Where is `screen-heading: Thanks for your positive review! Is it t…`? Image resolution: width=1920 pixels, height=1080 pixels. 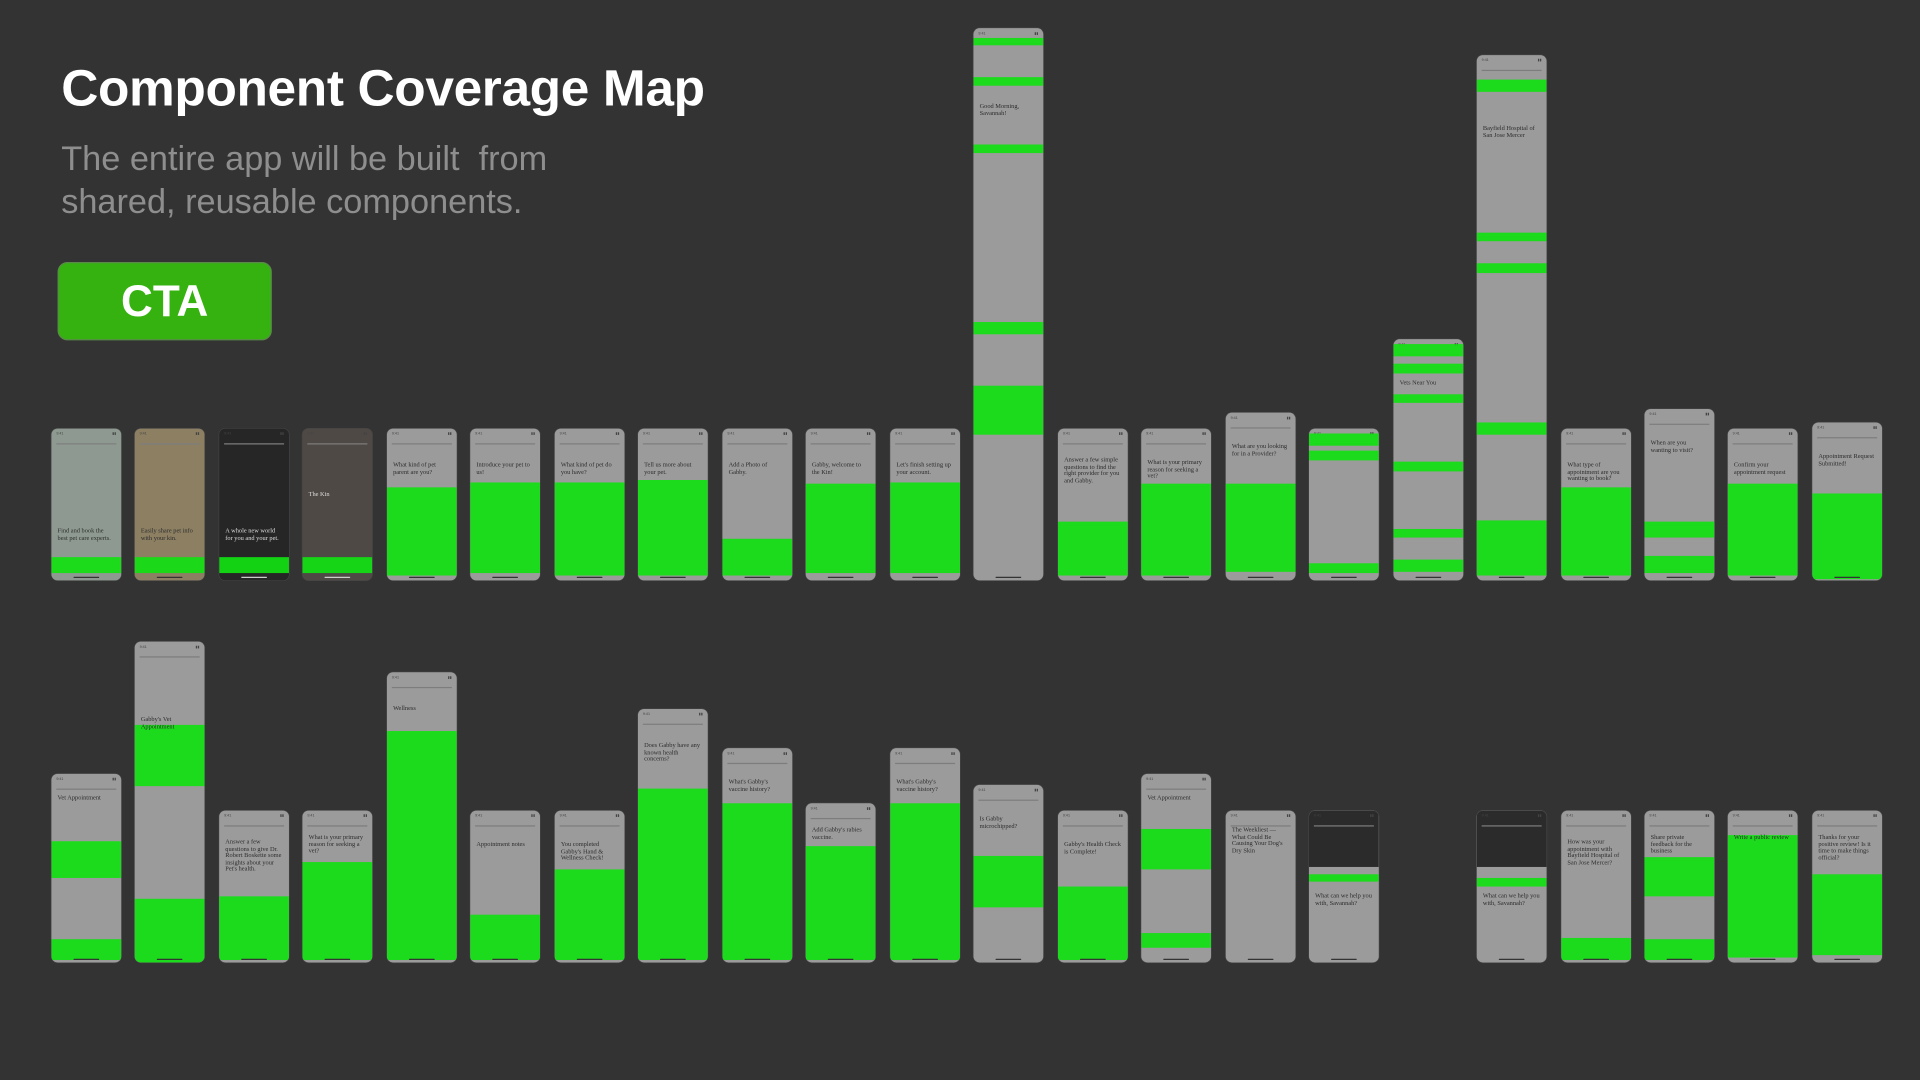 screen-heading: Thanks for your positive review! Is it t… is located at coordinates (1844, 847).